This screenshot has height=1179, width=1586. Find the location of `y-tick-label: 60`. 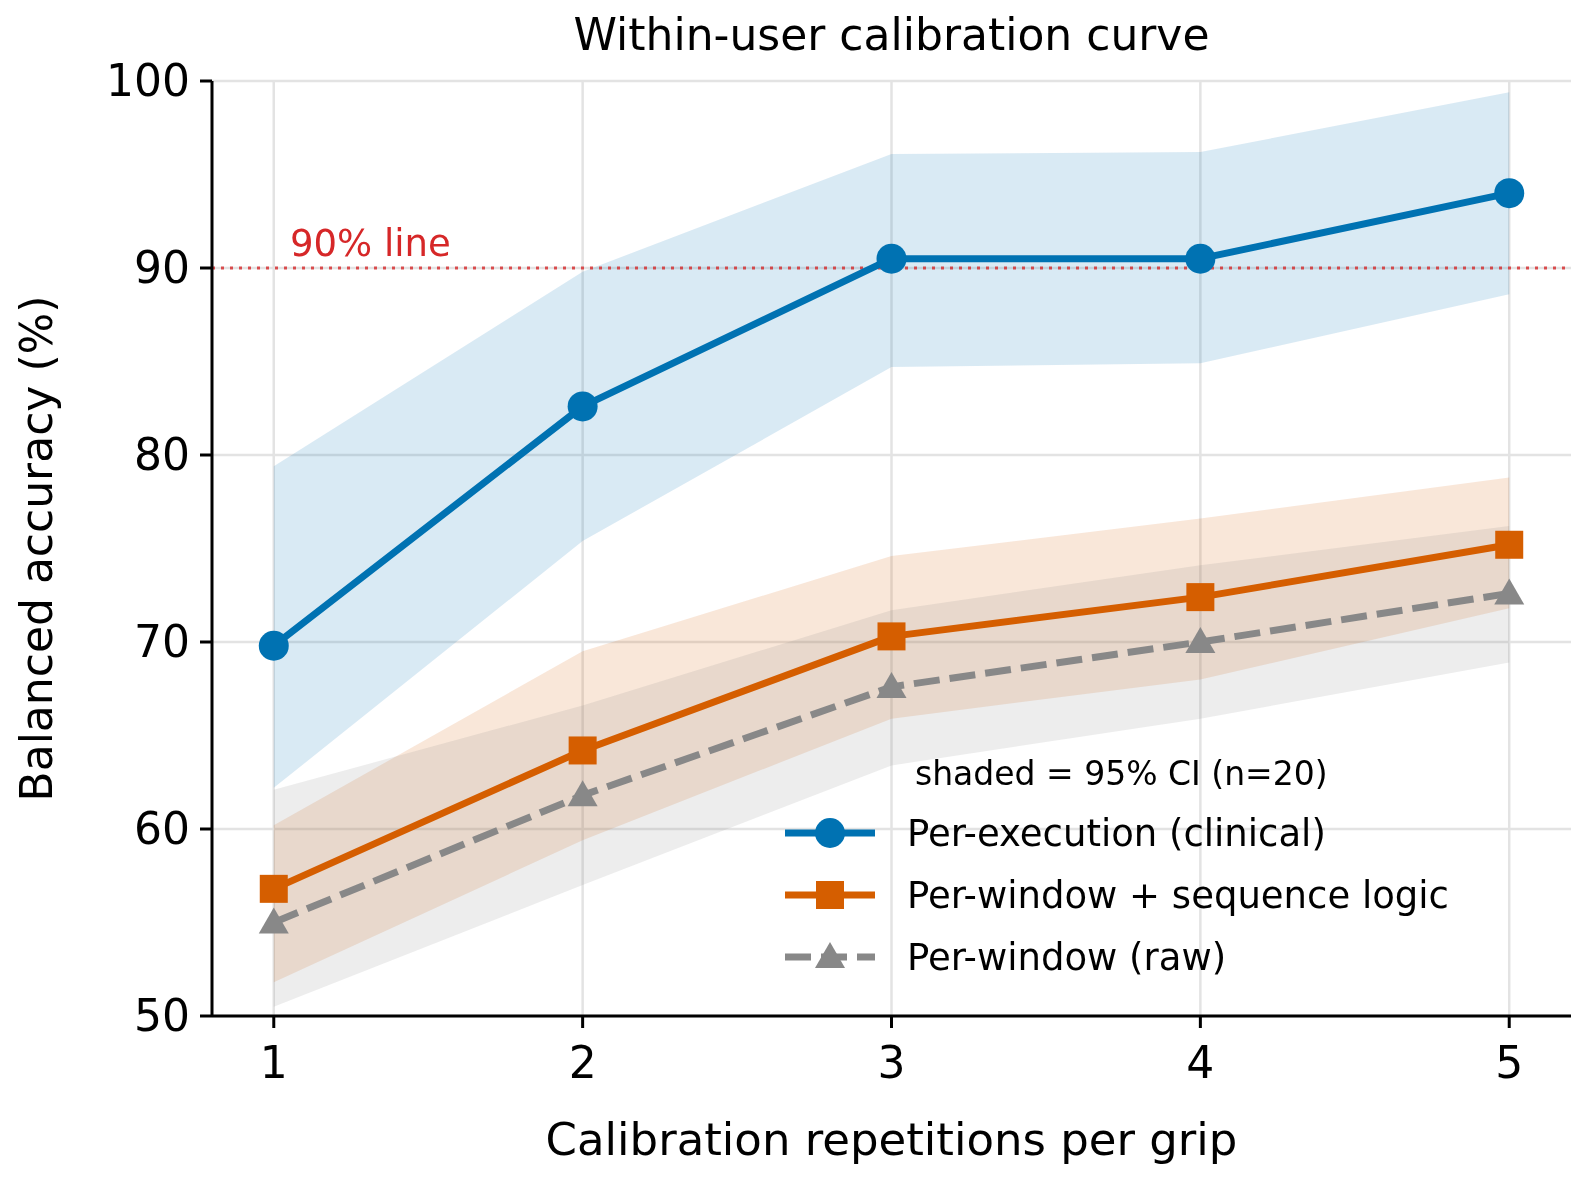

y-tick-label: 60 is located at coordinates (162, 829).